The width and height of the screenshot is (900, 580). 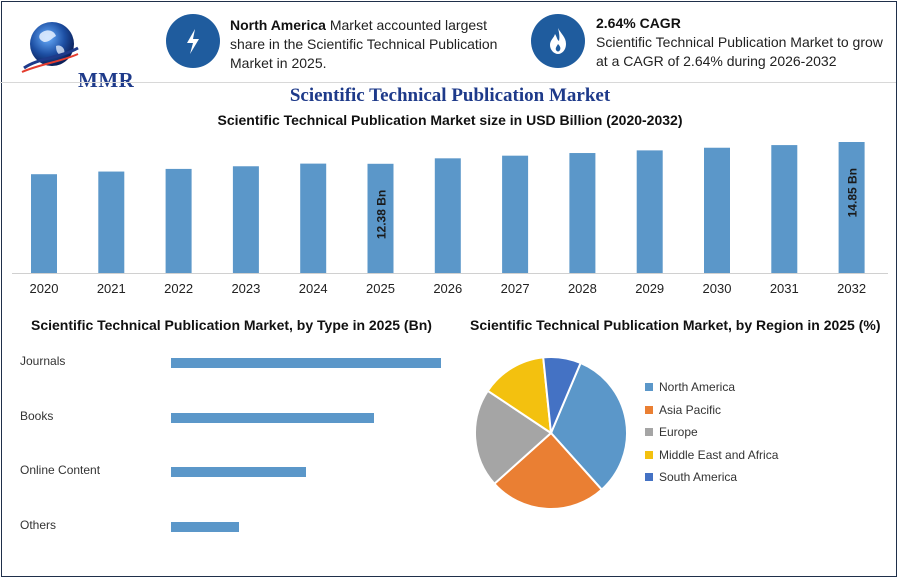 I want to click on info-north-america-bold: North America, so click(x=278, y=25).